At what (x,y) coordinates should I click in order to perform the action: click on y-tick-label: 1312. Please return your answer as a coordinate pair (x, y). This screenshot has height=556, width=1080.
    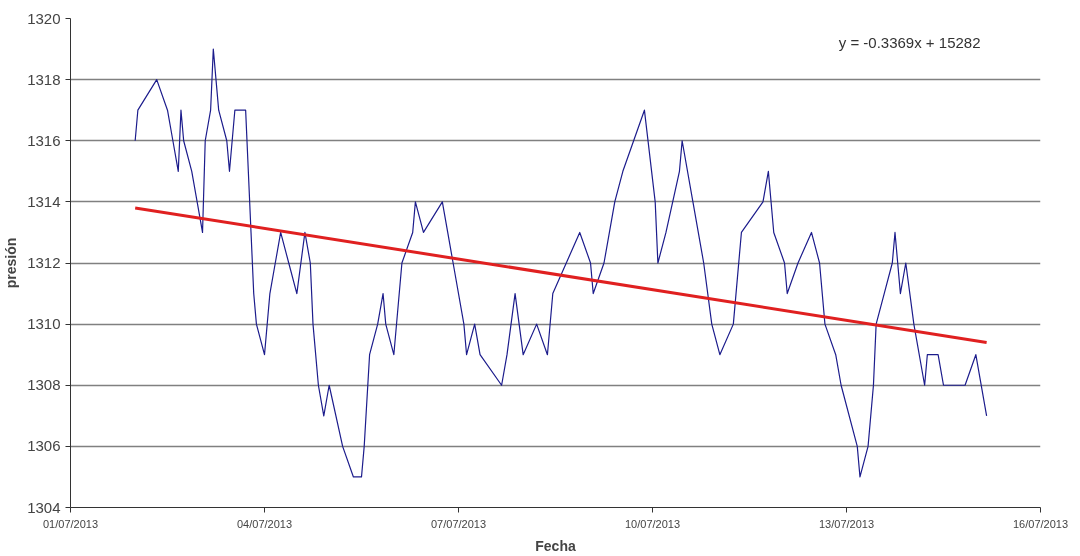
    Looking at the image, I should click on (44, 262).